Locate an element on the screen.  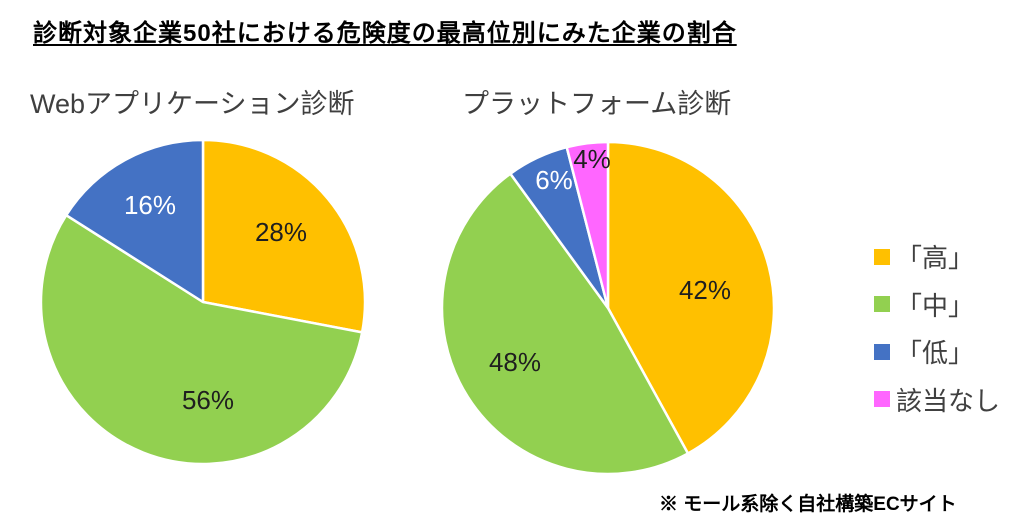
page-title: 診断対象企業50社における危険度の最高位別にみた企業の割合 is located at coordinates (385, 33).